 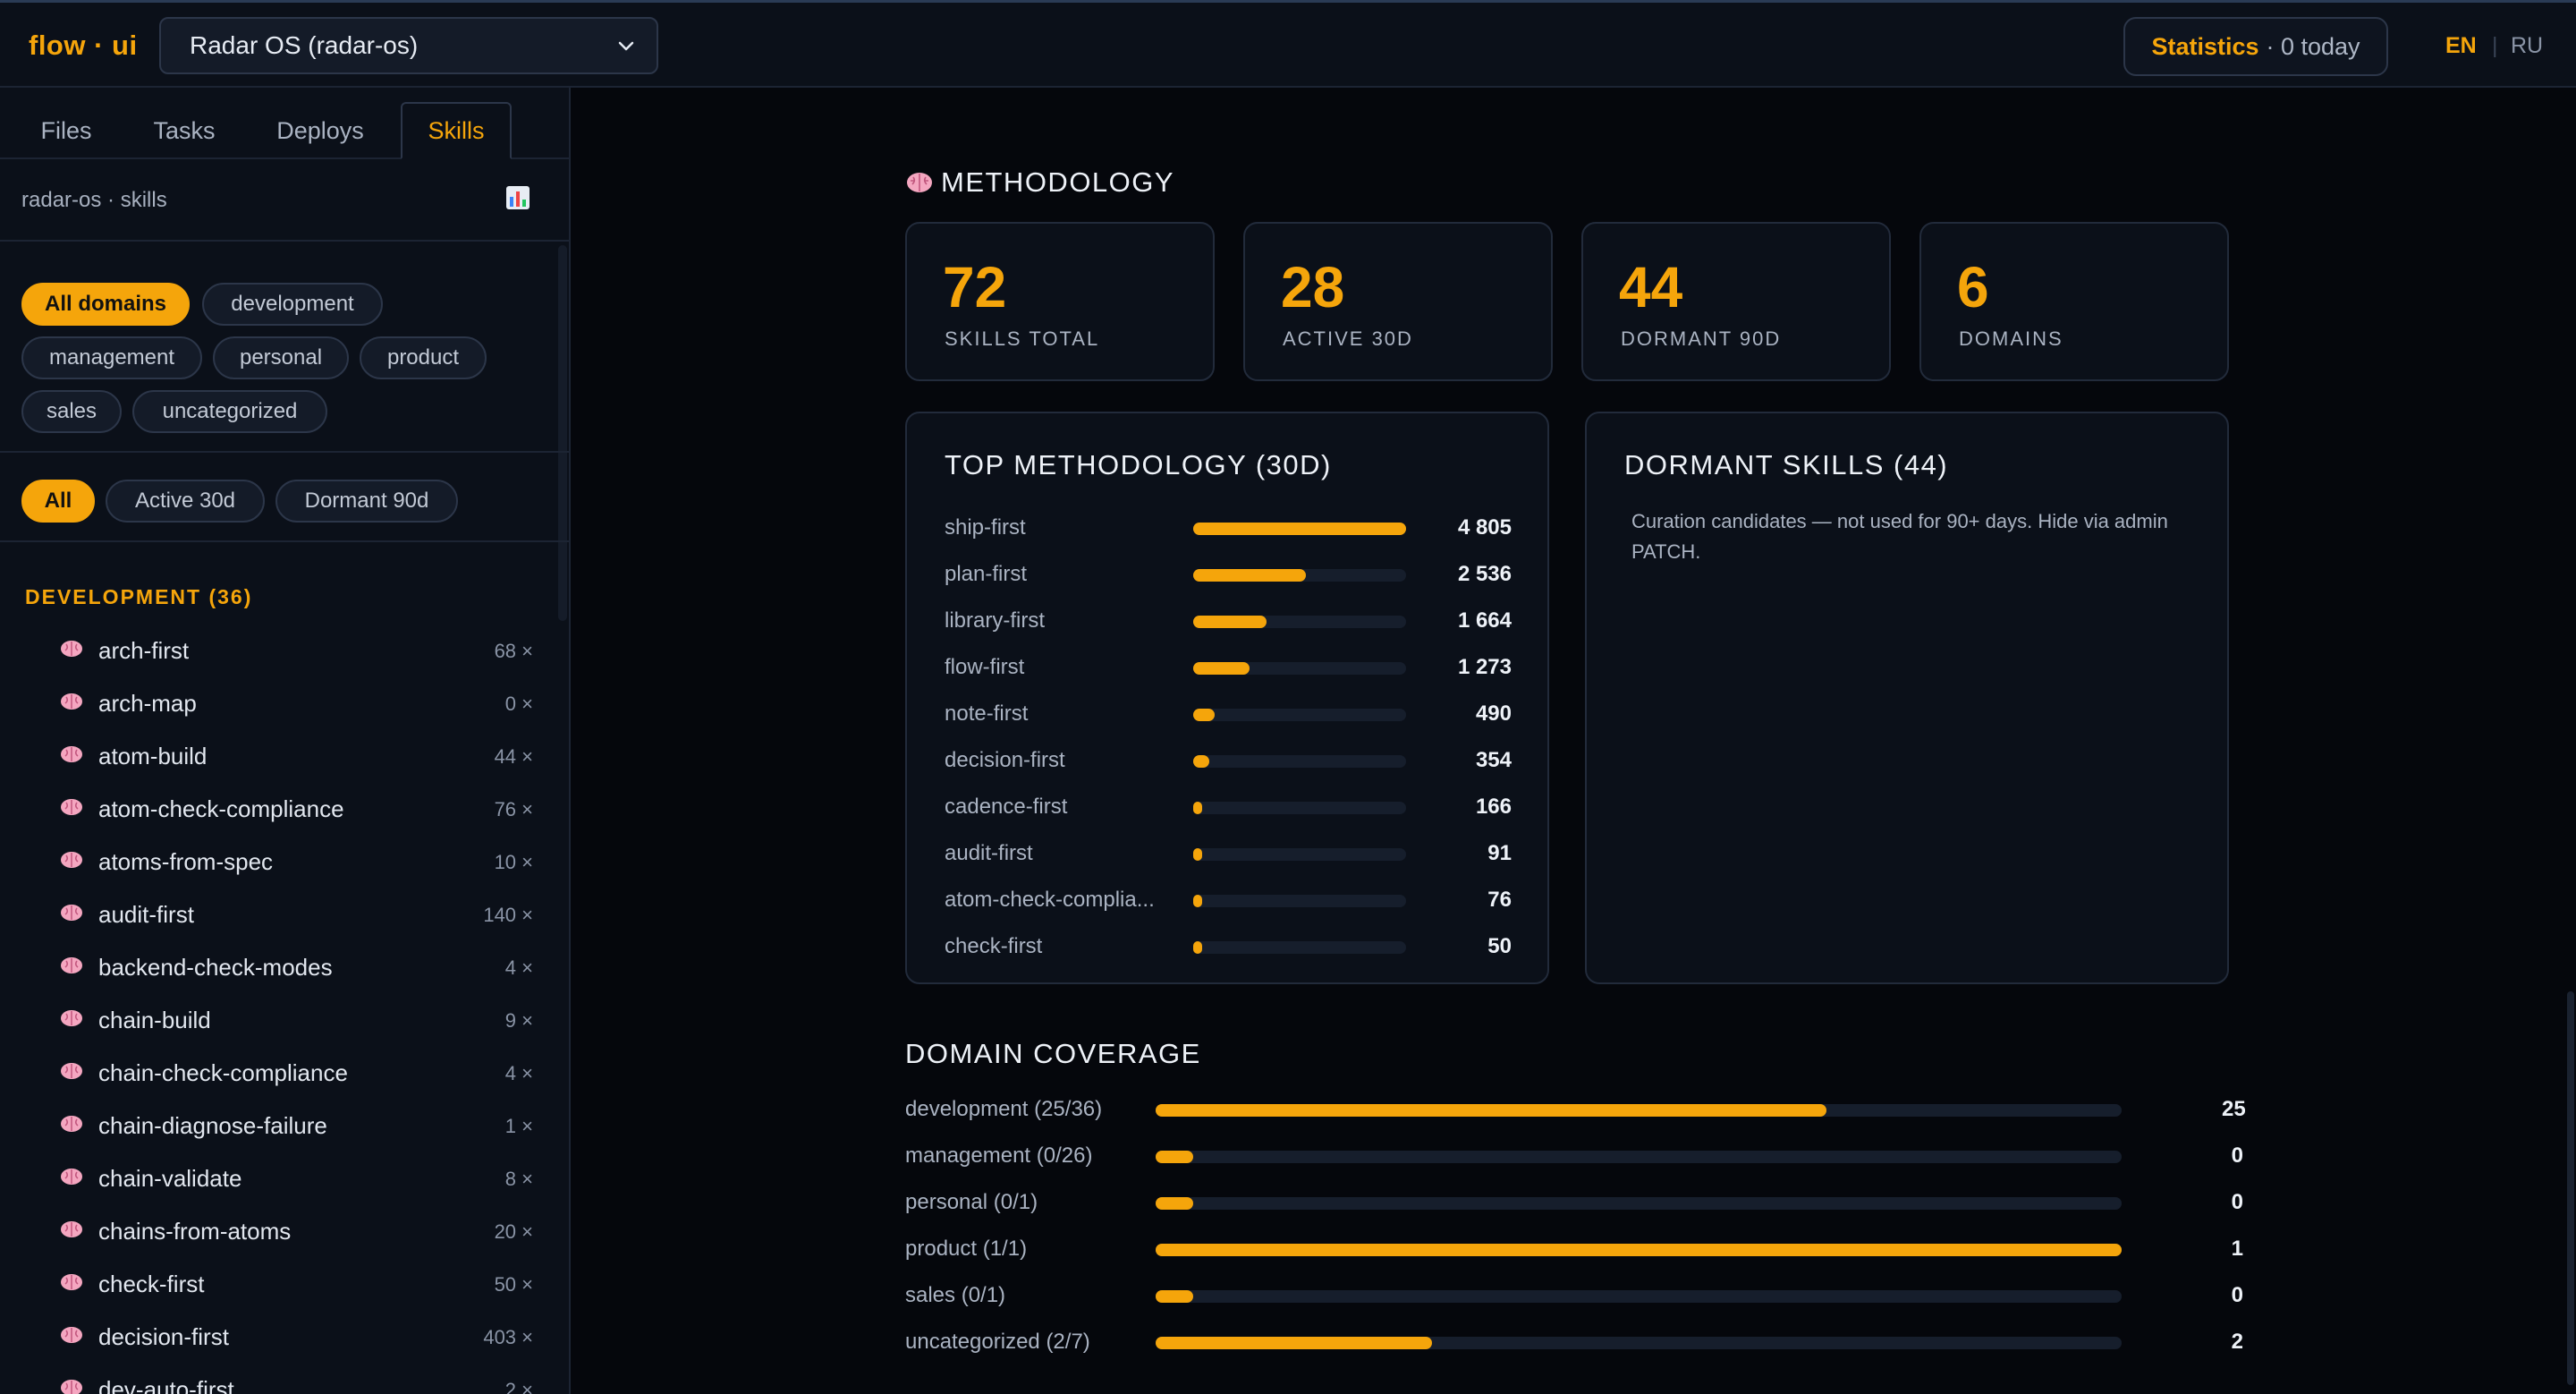 What do you see at coordinates (989, 853) in the screenshot?
I see `methodology-name: audit-first` at bounding box center [989, 853].